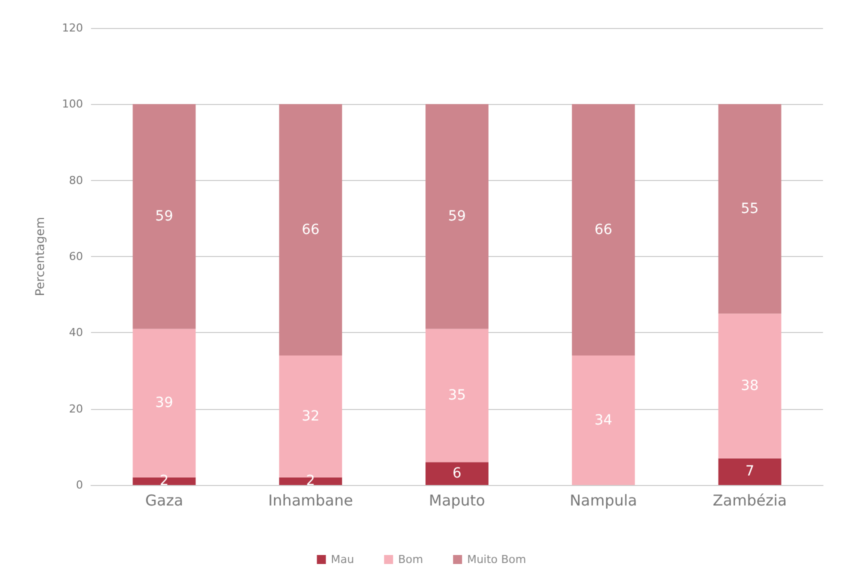 This screenshot has width=843, height=580. I want to click on y-tick-label: 80, so click(76, 180).